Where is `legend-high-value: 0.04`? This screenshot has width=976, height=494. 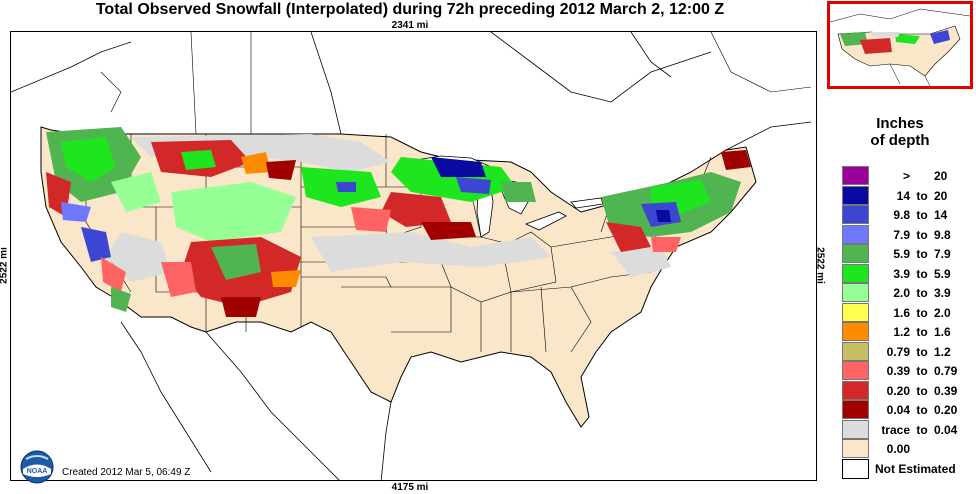
legend-high-value: 0.04 is located at coordinates (946, 429).